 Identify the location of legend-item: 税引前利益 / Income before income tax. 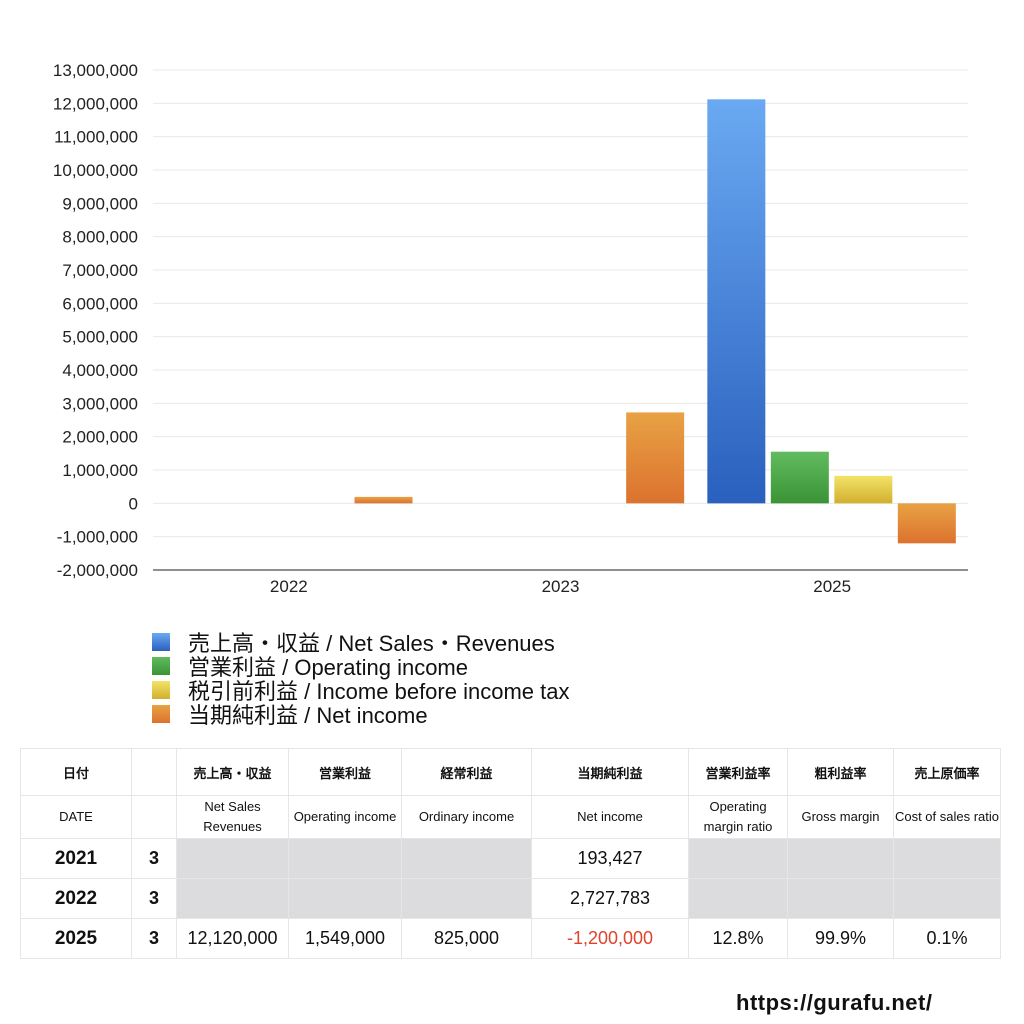
(360, 691).